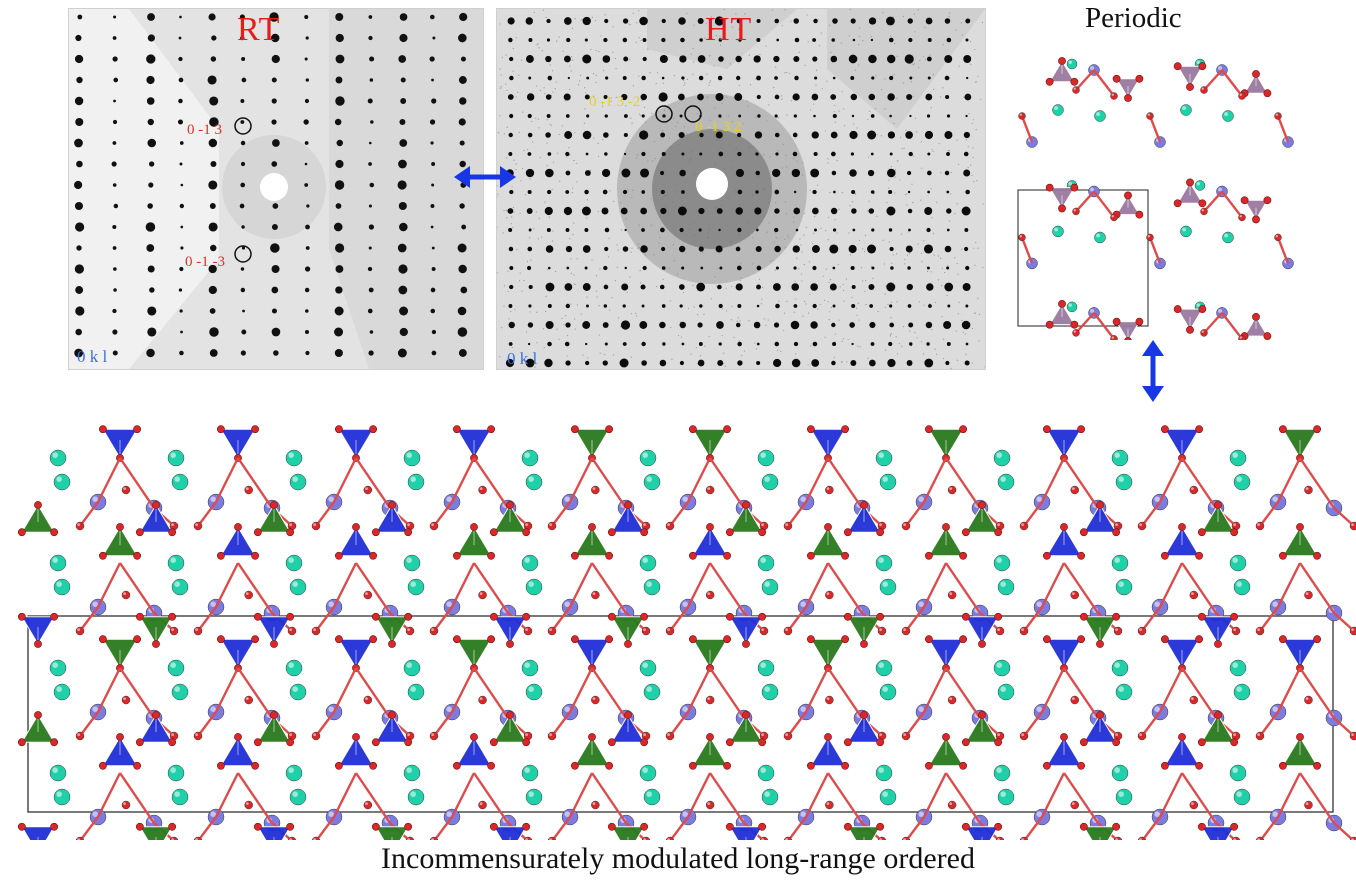 The width and height of the screenshot is (1356, 886). Describe the element at coordinates (628, 833) in the screenshot. I see `framework-tetrahedron` at that location.